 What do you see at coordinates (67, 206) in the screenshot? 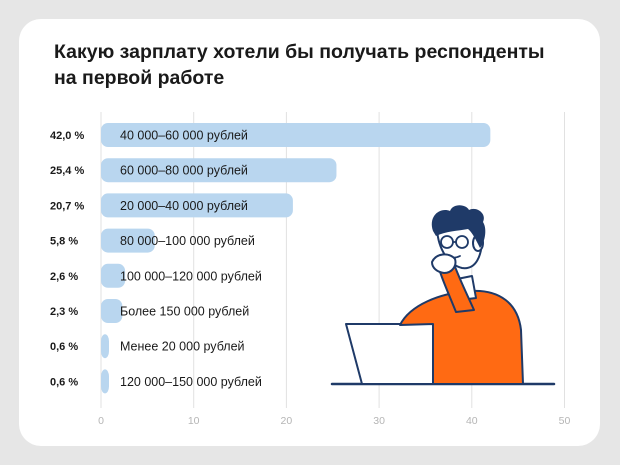
I see `value-label: 20,7 %` at bounding box center [67, 206].